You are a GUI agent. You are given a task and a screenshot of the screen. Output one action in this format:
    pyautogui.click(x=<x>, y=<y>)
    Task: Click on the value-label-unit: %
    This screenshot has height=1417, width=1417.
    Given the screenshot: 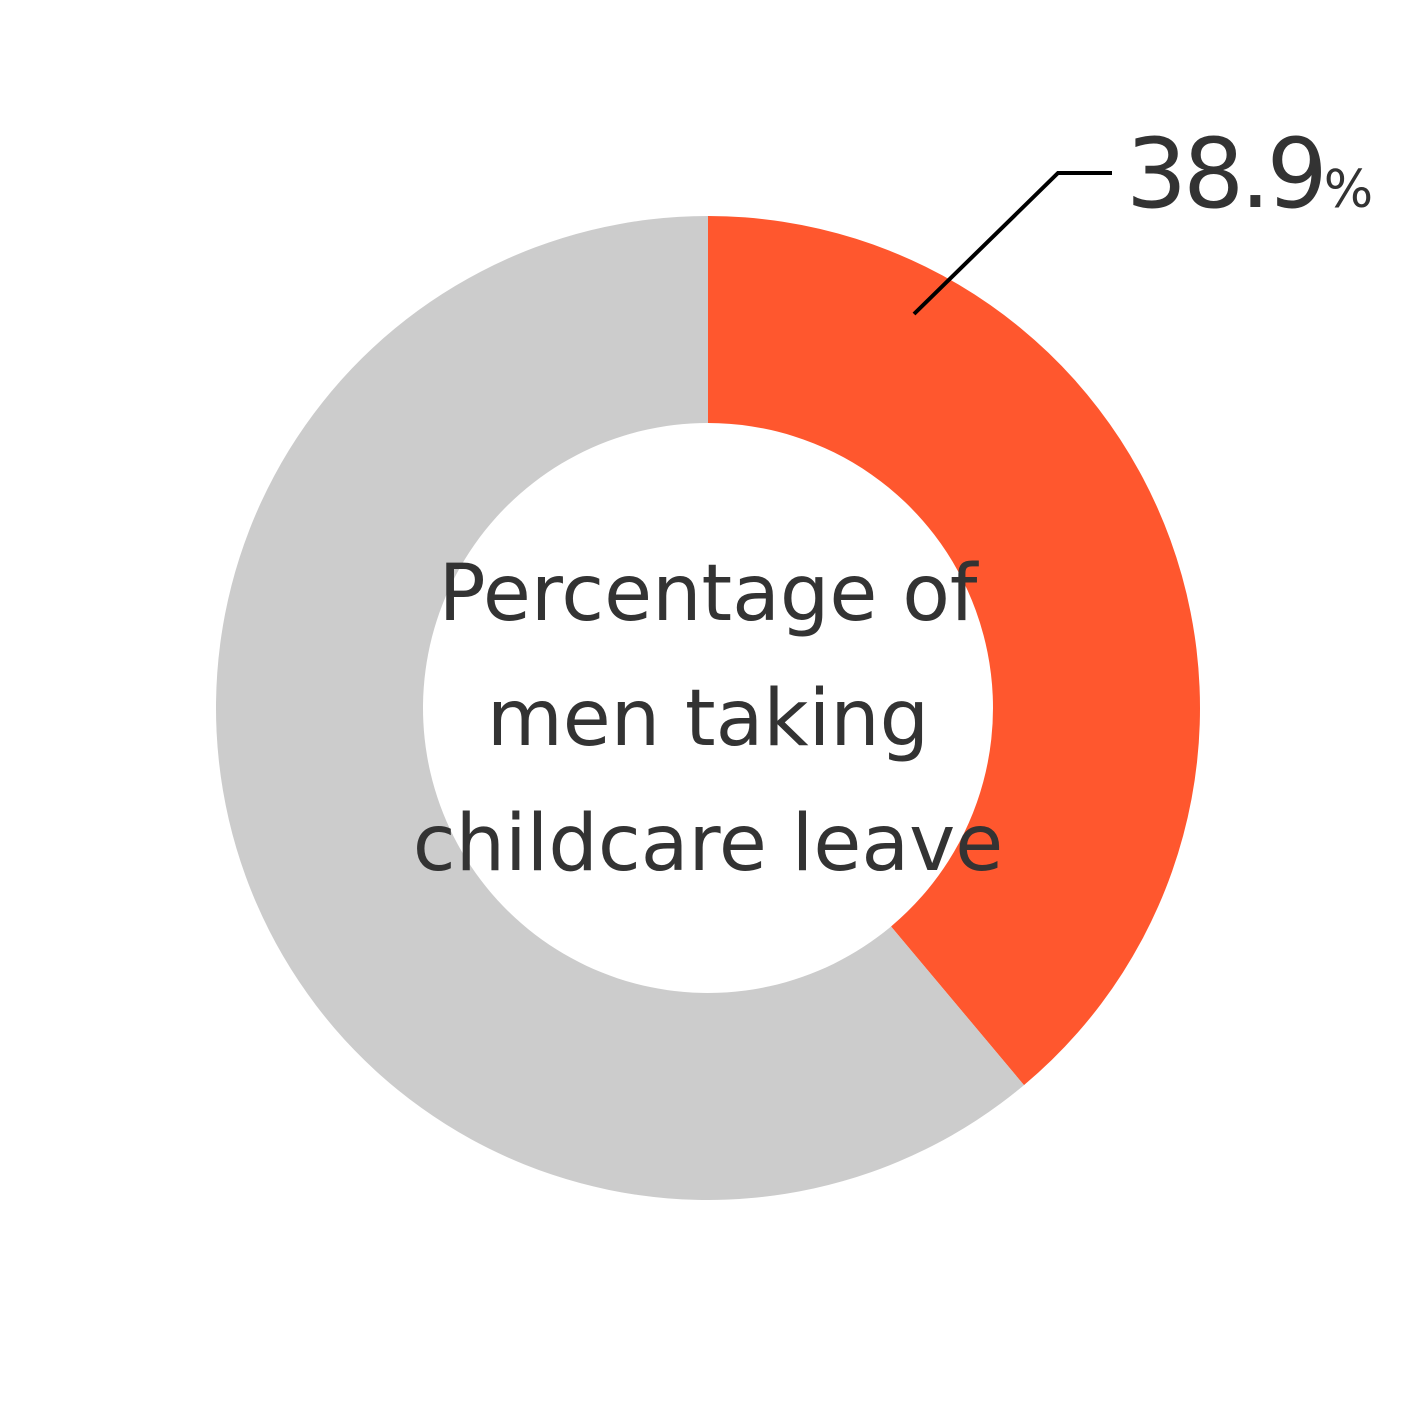 What is the action you would take?
    pyautogui.click(x=1348, y=190)
    